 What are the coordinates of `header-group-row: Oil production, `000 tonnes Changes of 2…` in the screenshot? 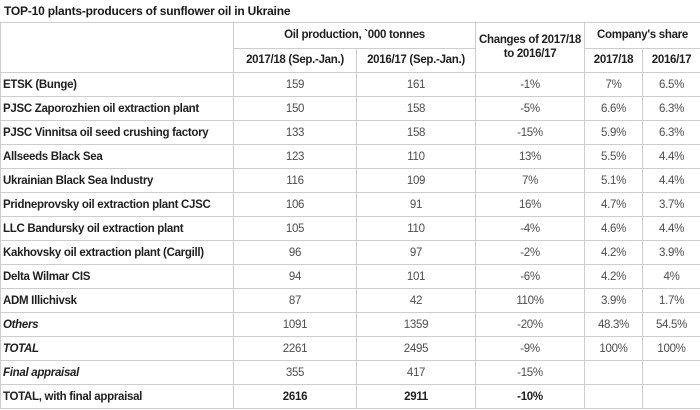 It's located at (350, 47).